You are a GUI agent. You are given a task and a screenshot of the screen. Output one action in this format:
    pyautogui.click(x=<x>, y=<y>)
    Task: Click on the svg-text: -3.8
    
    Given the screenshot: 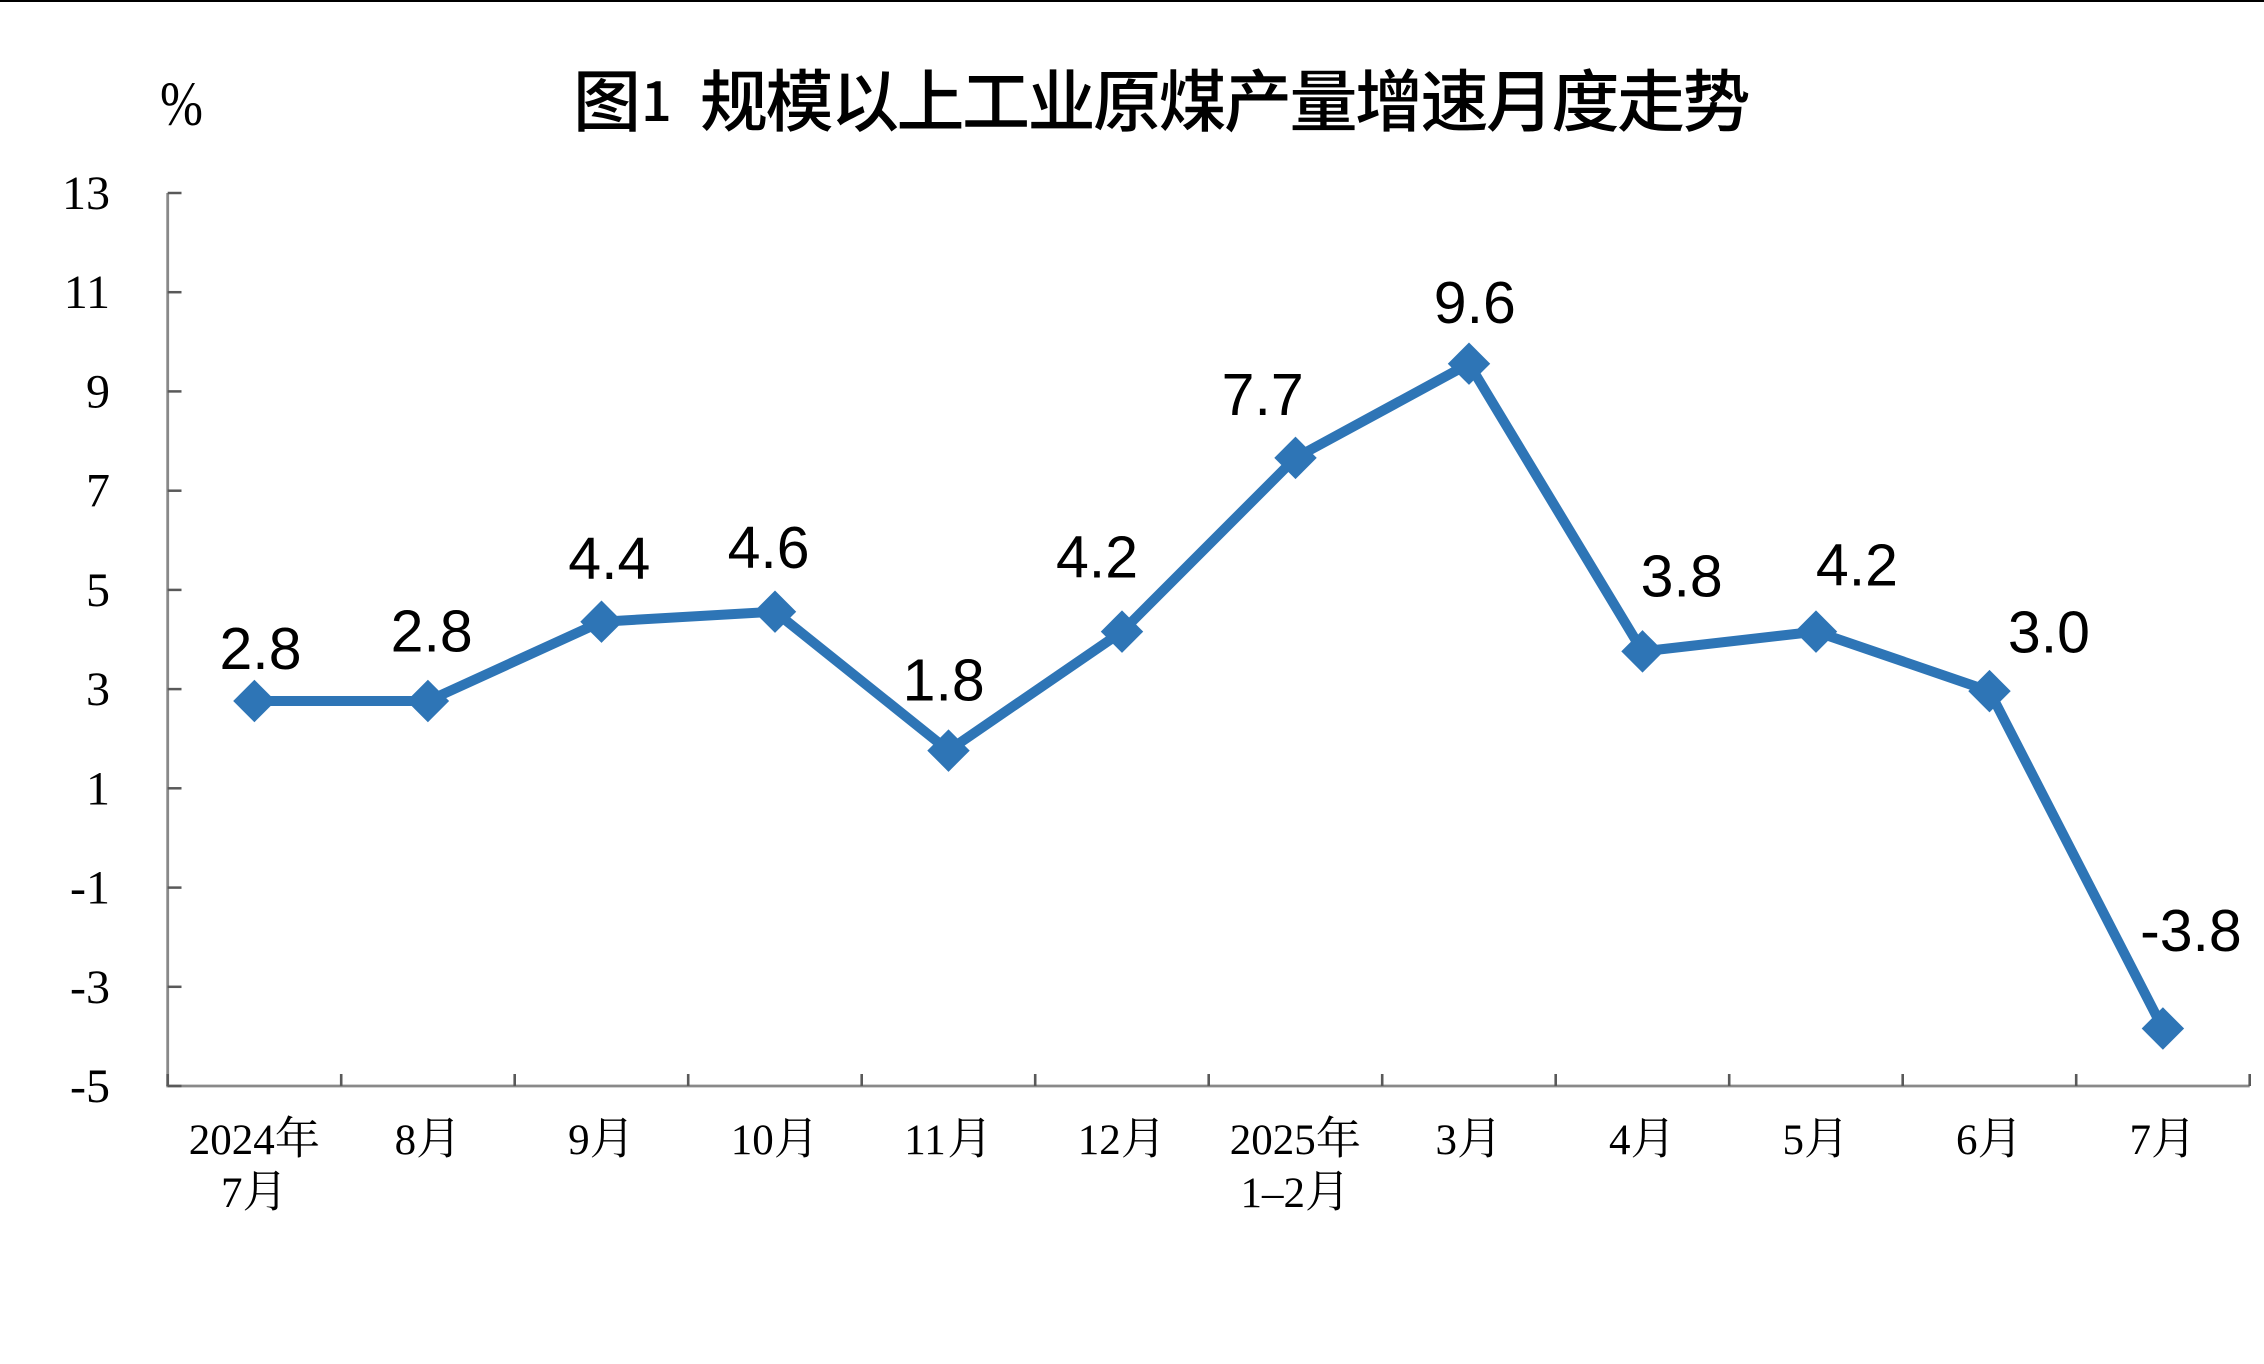 What is the action you would take?
    pyautogui.click(x=2191, y=931)
    